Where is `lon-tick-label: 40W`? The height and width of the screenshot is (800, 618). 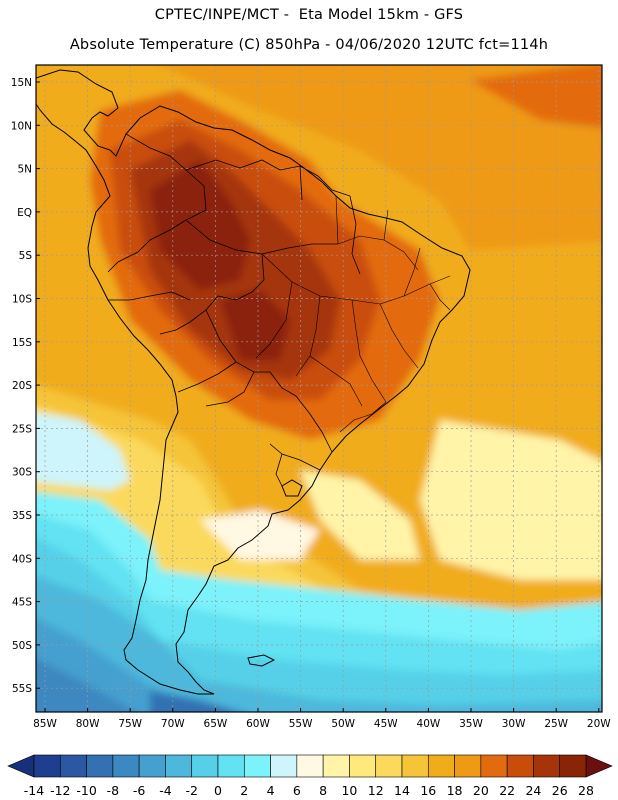 lon-tick-label: 40W is located at coordinates (429, 724).